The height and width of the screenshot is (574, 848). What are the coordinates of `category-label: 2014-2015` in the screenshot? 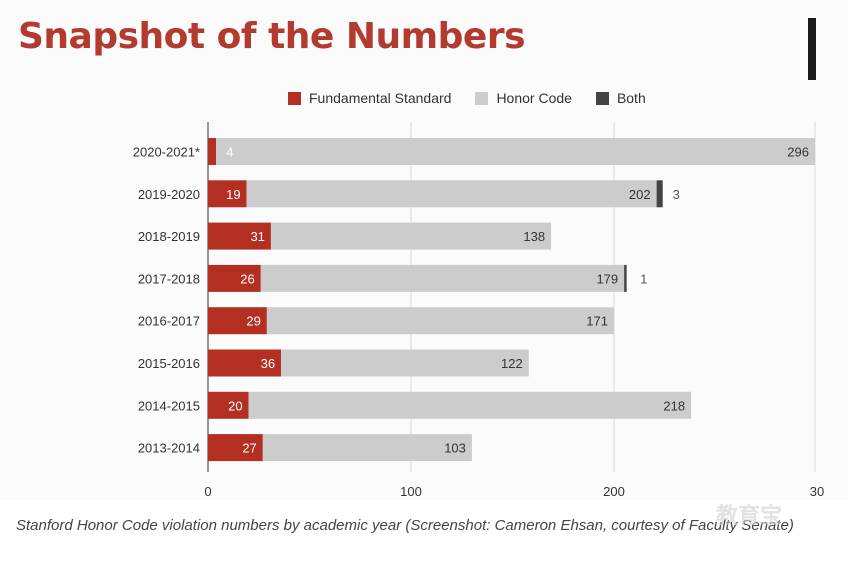 It's located at (169, 405).